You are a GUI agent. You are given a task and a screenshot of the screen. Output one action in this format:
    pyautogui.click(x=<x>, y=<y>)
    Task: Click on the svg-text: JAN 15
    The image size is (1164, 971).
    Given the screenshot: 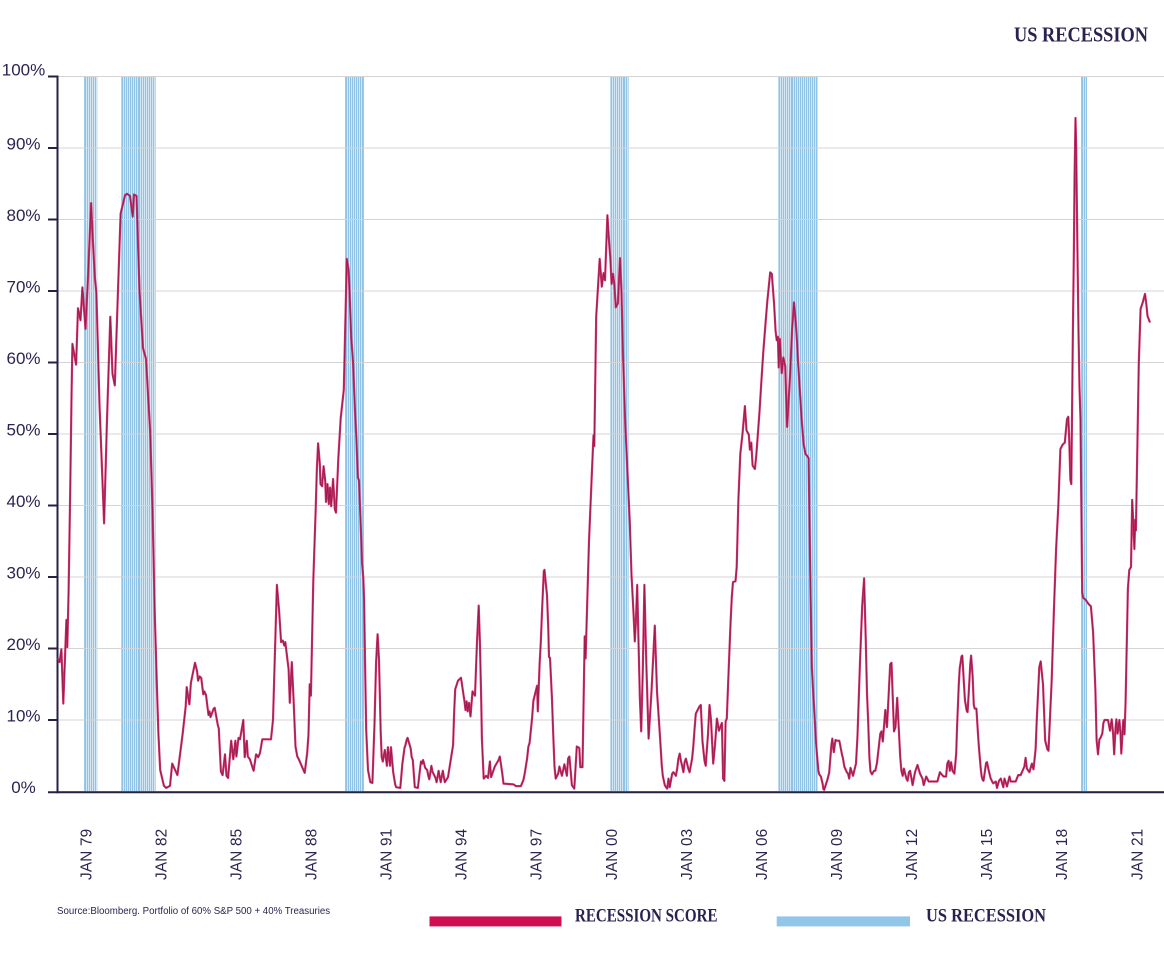 What is the action you would take?
    pyautogui.click(x=987, y=854)
    